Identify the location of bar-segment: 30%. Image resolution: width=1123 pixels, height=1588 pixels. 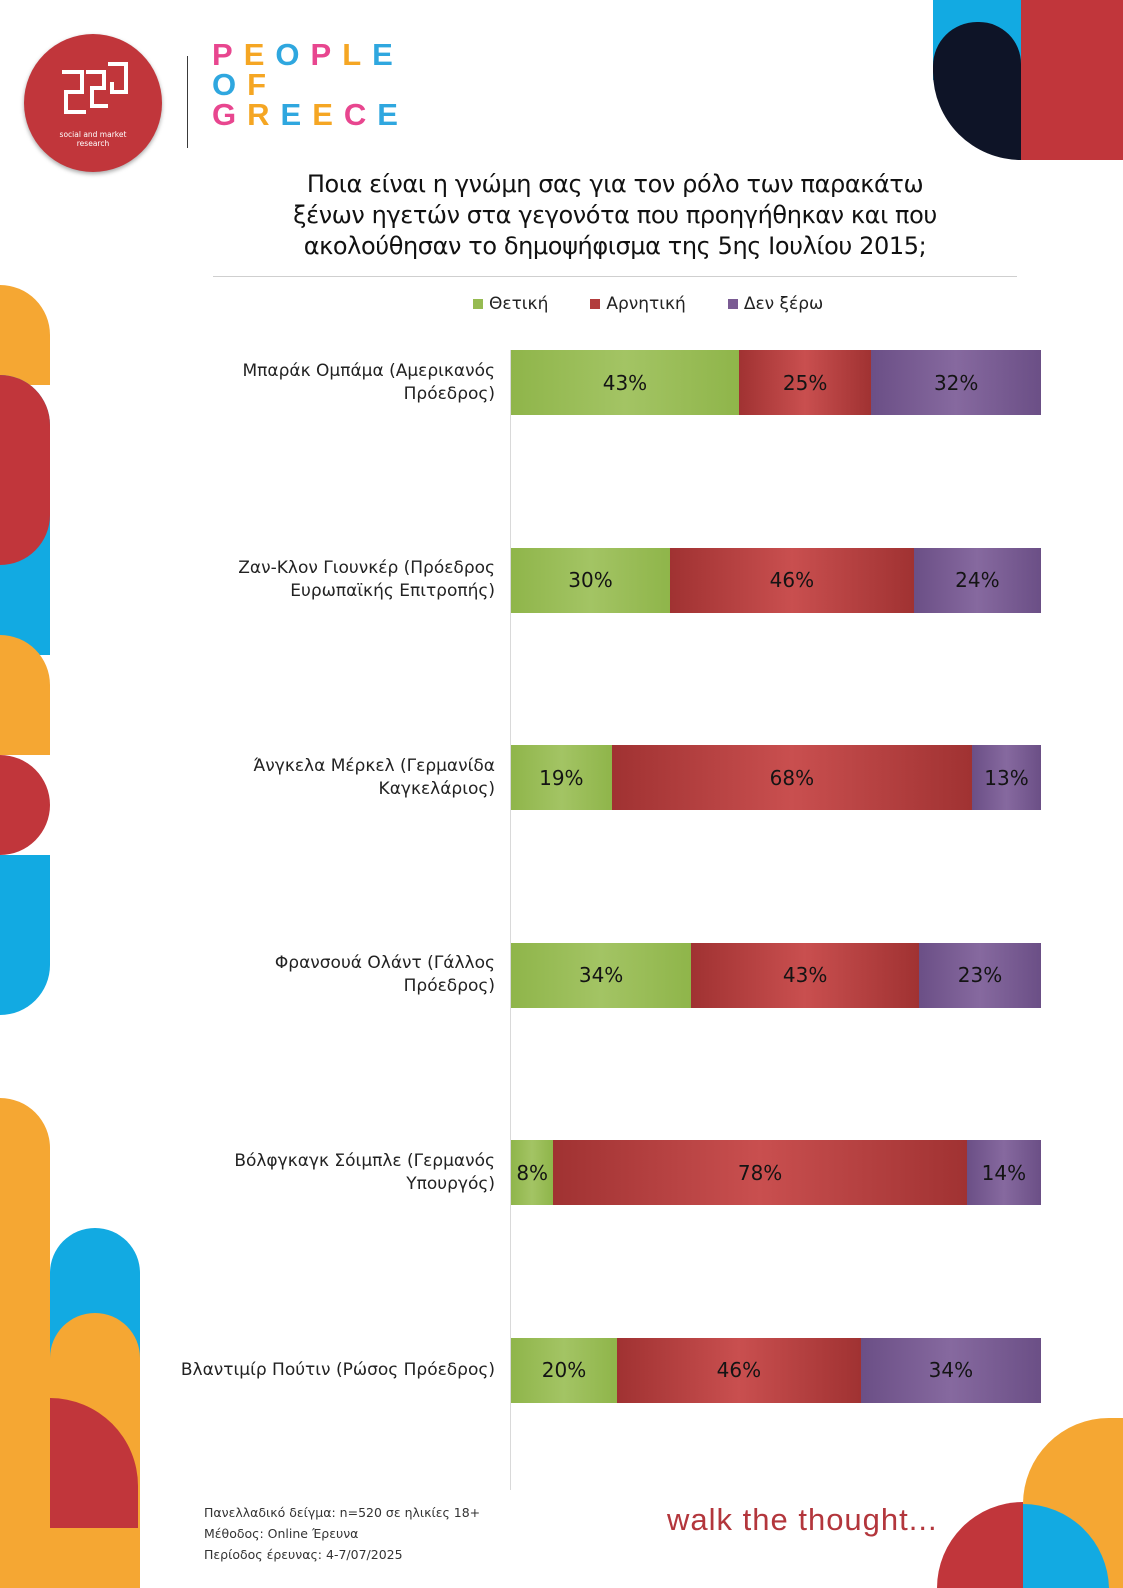
(590, 580).